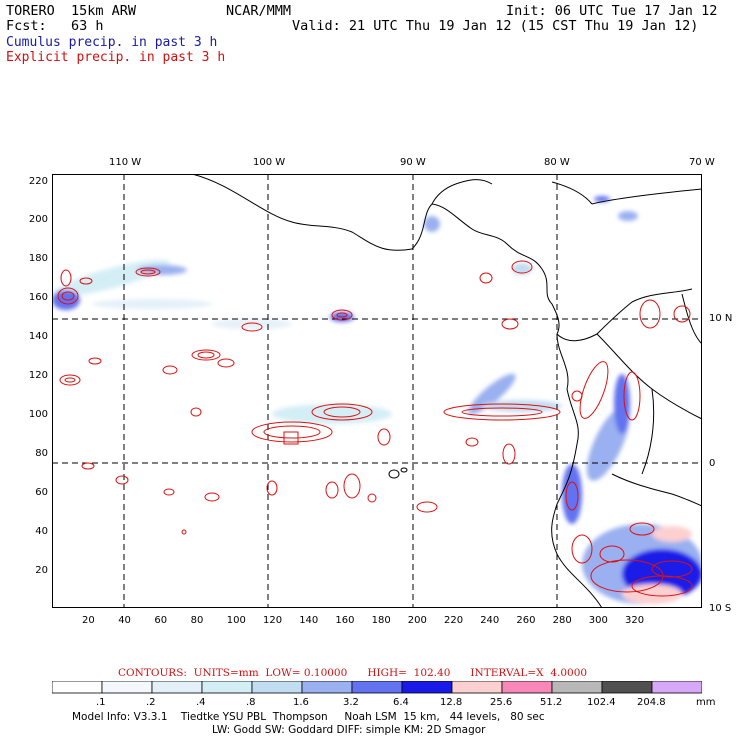 The width and height of the screenshot is (740, 740). I want to click on y-tick-label: 200, so click(38, 219).